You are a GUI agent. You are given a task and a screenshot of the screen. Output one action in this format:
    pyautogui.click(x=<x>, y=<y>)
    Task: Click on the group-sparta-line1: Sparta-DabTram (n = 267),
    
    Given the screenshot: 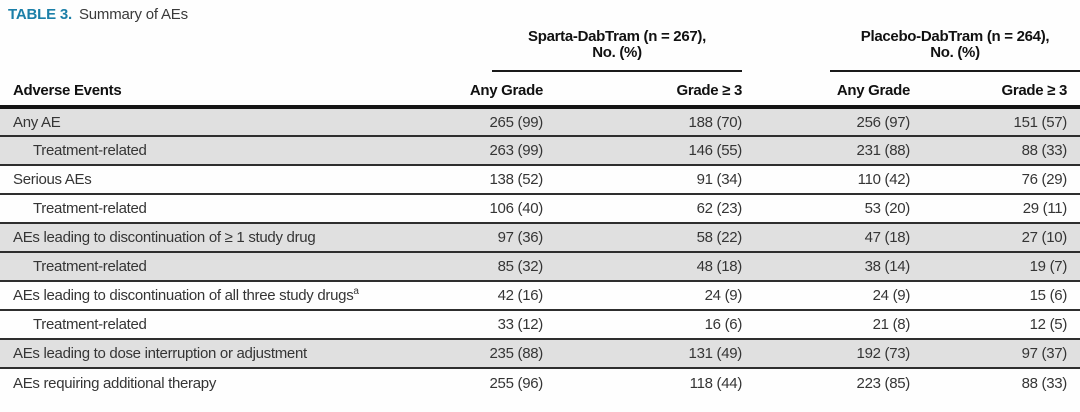 What is the action you would take?
    pyautogui.click(x=617, y=36)
    